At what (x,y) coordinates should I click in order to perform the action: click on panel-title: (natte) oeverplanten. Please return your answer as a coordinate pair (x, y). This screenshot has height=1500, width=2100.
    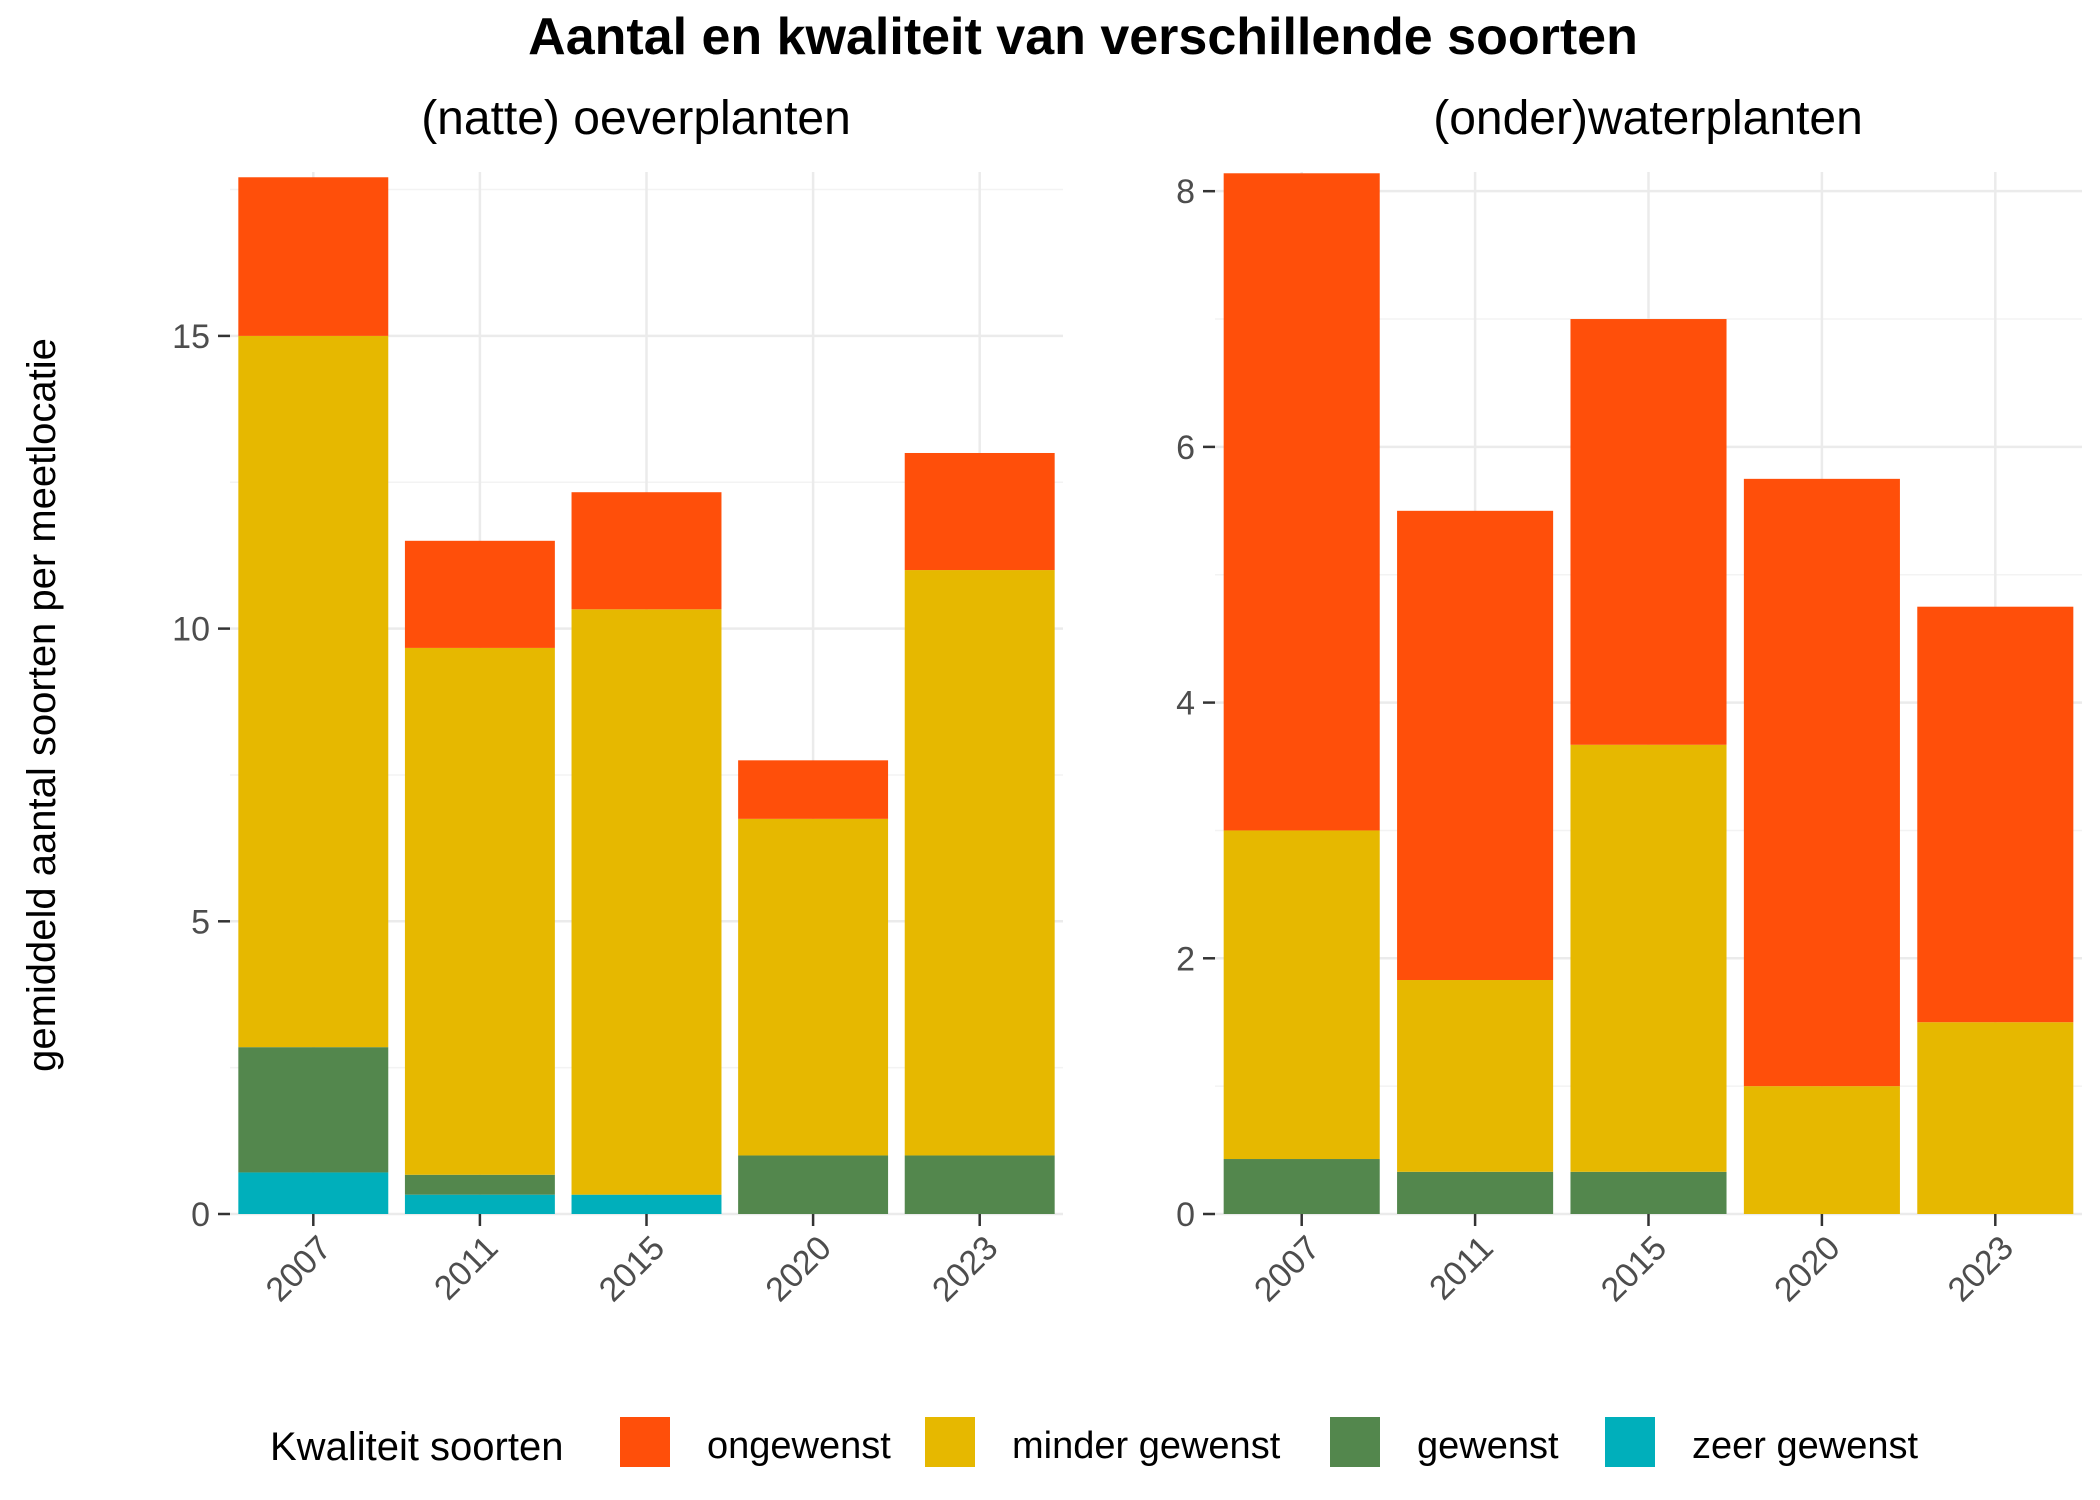
    Looking at the image, I should click on (636, 118).